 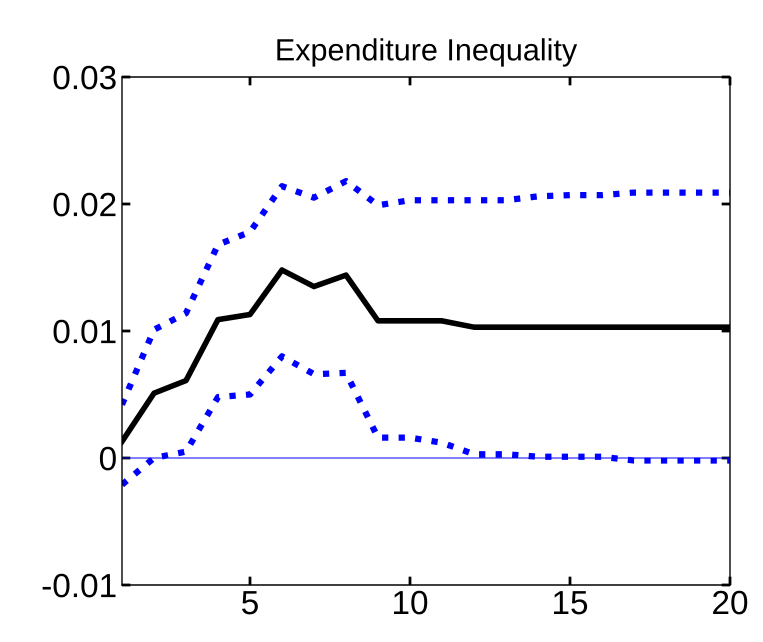 I want to click on y-tick-label: -0.01, so click(x=79, y=586).